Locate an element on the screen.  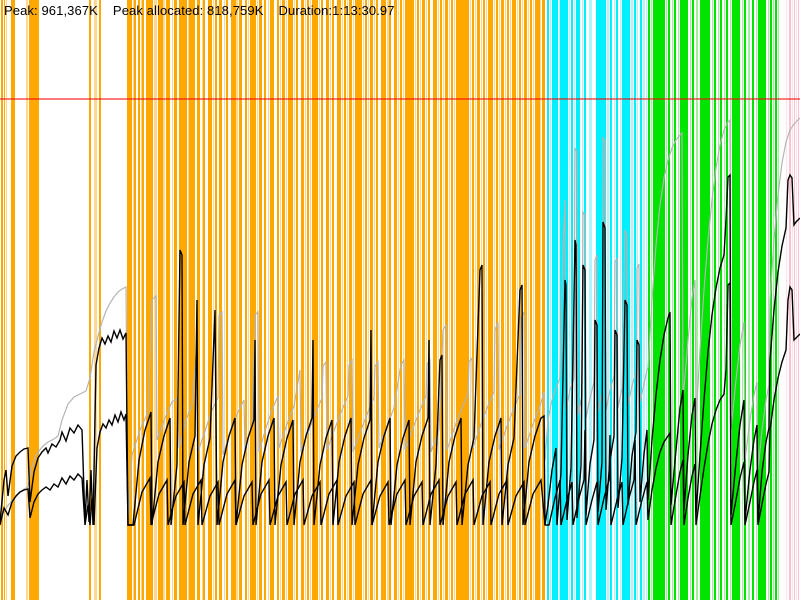
peak-allocated-stat: Peak allocated: 818,759K is located at coordinates (188, 10).